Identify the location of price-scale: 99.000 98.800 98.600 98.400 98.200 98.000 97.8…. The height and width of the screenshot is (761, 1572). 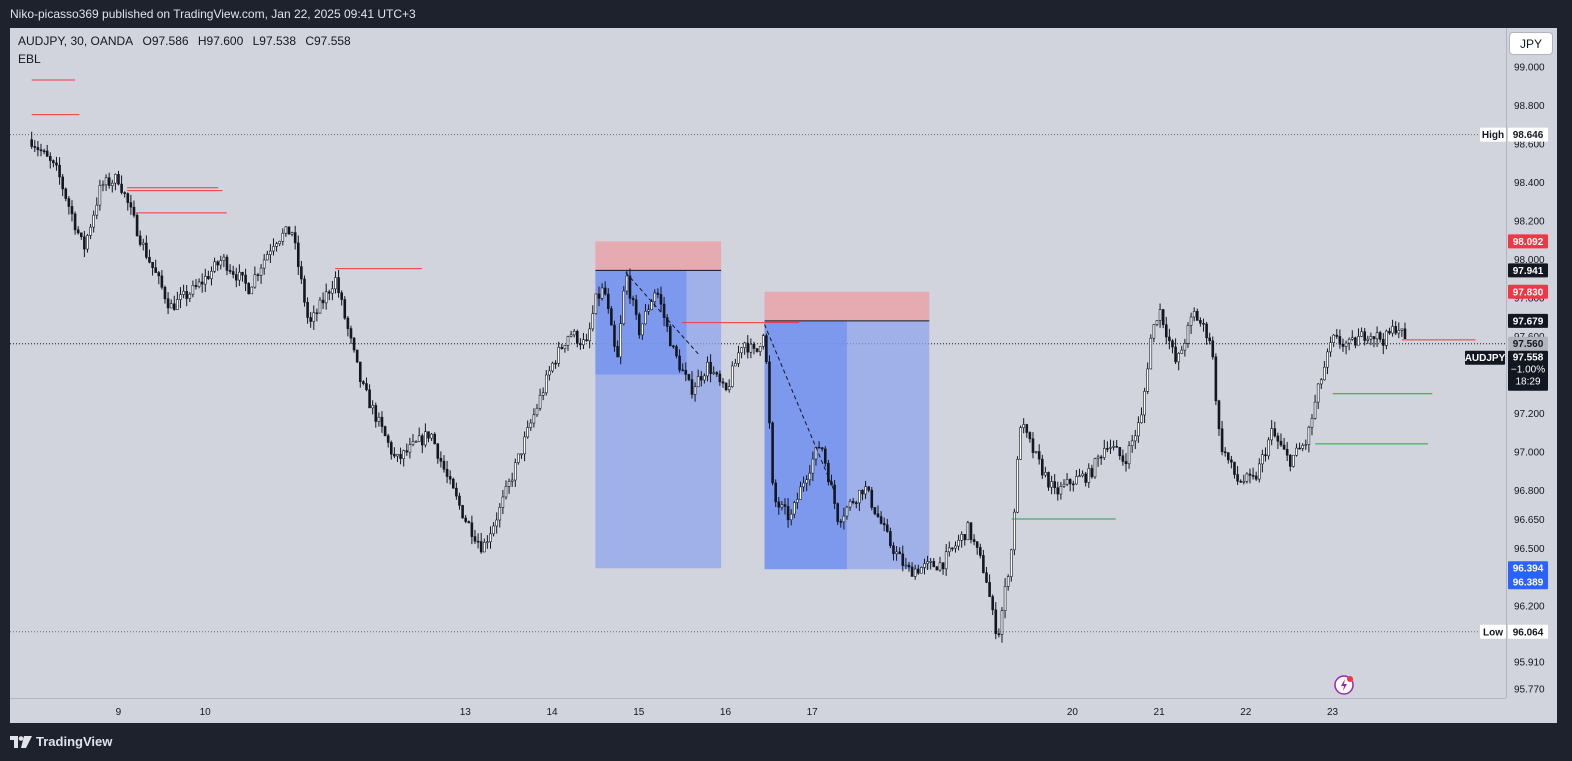
(1531, 363).